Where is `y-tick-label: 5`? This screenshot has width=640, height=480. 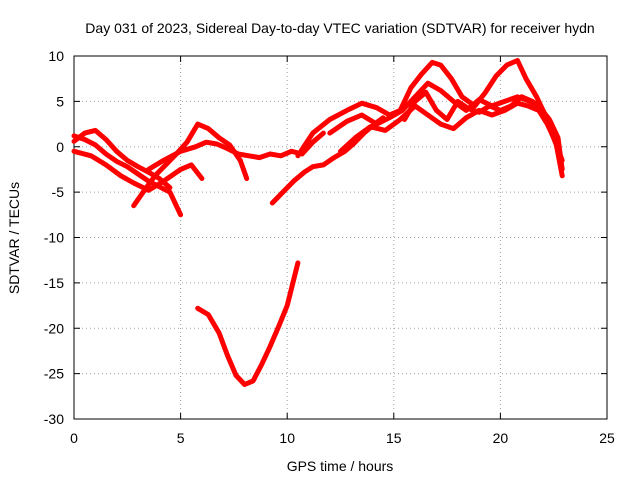
y-tick-label: 5 is located at coordinates (60, 101).